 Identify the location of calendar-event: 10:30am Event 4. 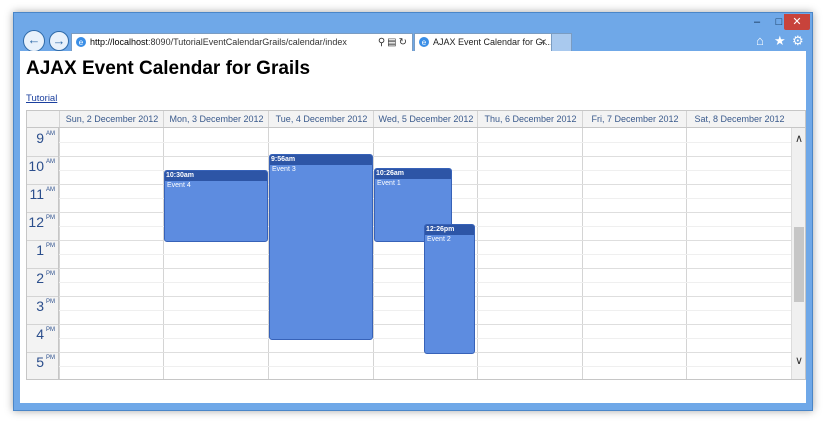
(216, 206).